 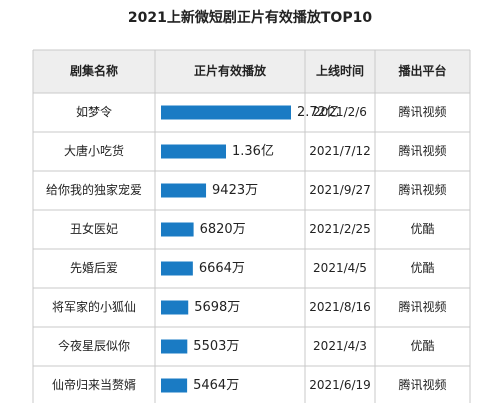 I want to click on play-label: 5503万, so click(x=216, y=346).